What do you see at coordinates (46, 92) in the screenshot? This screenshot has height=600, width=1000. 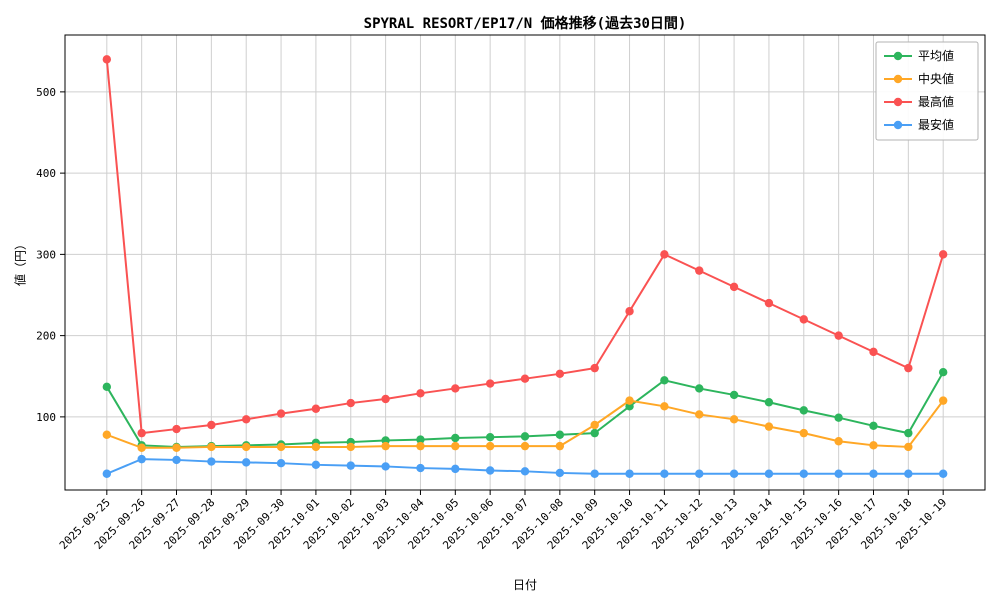 I see `y-tick-label: 500` at bounding box center [46, 92].